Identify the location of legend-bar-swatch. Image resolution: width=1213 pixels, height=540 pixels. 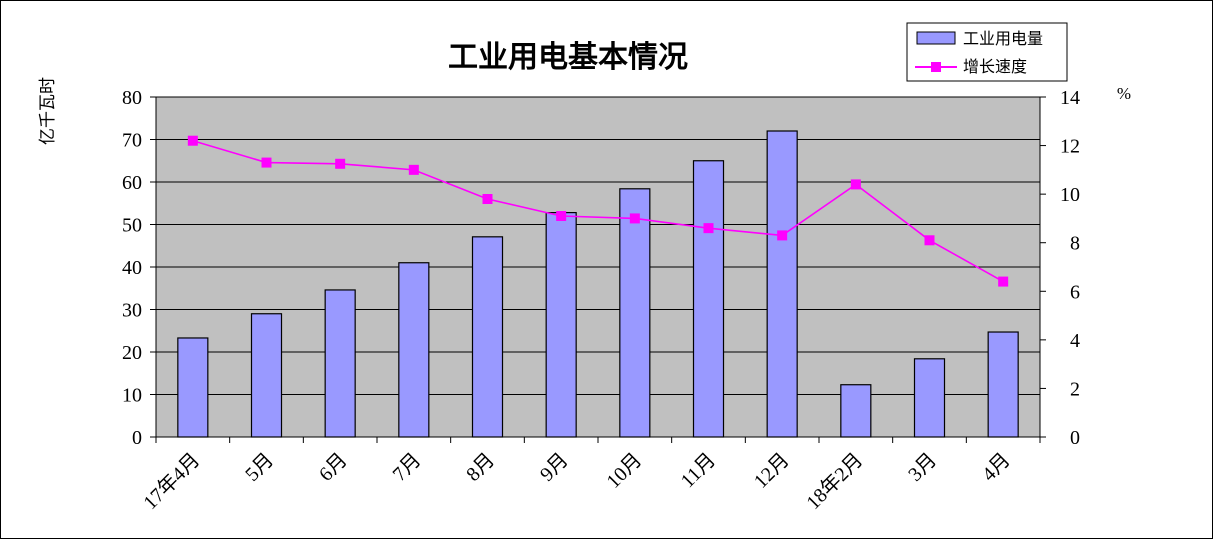
(936, 38).